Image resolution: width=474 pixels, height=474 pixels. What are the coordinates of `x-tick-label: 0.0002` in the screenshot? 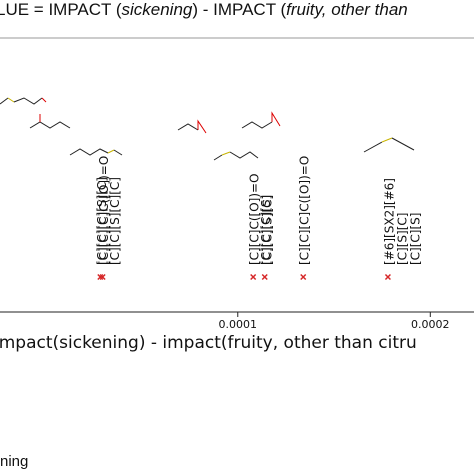 It's located at (430, 324).